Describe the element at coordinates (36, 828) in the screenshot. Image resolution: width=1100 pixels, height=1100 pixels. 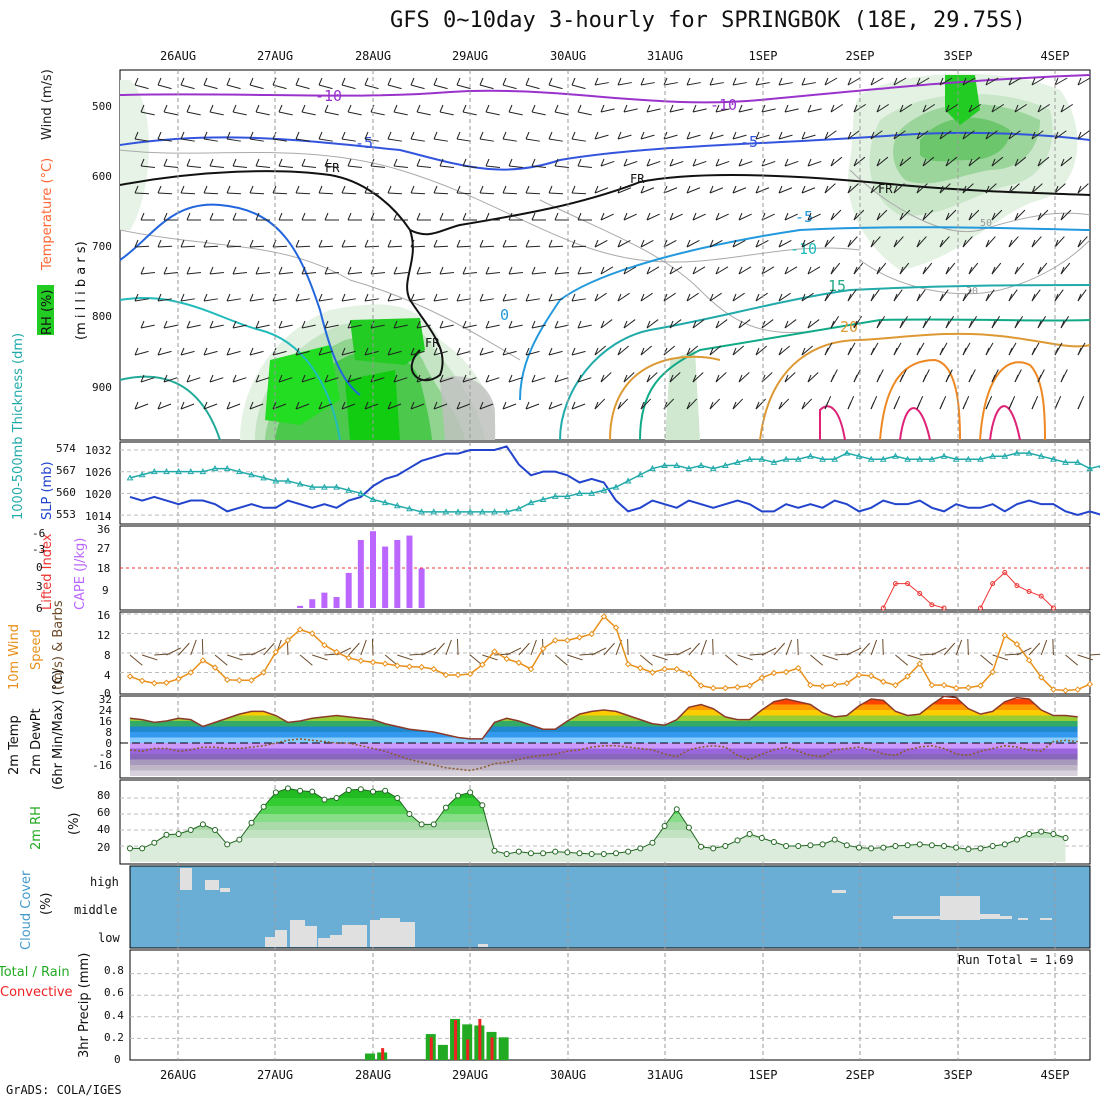
I see `rh2m-label: 2m RH` at that location.